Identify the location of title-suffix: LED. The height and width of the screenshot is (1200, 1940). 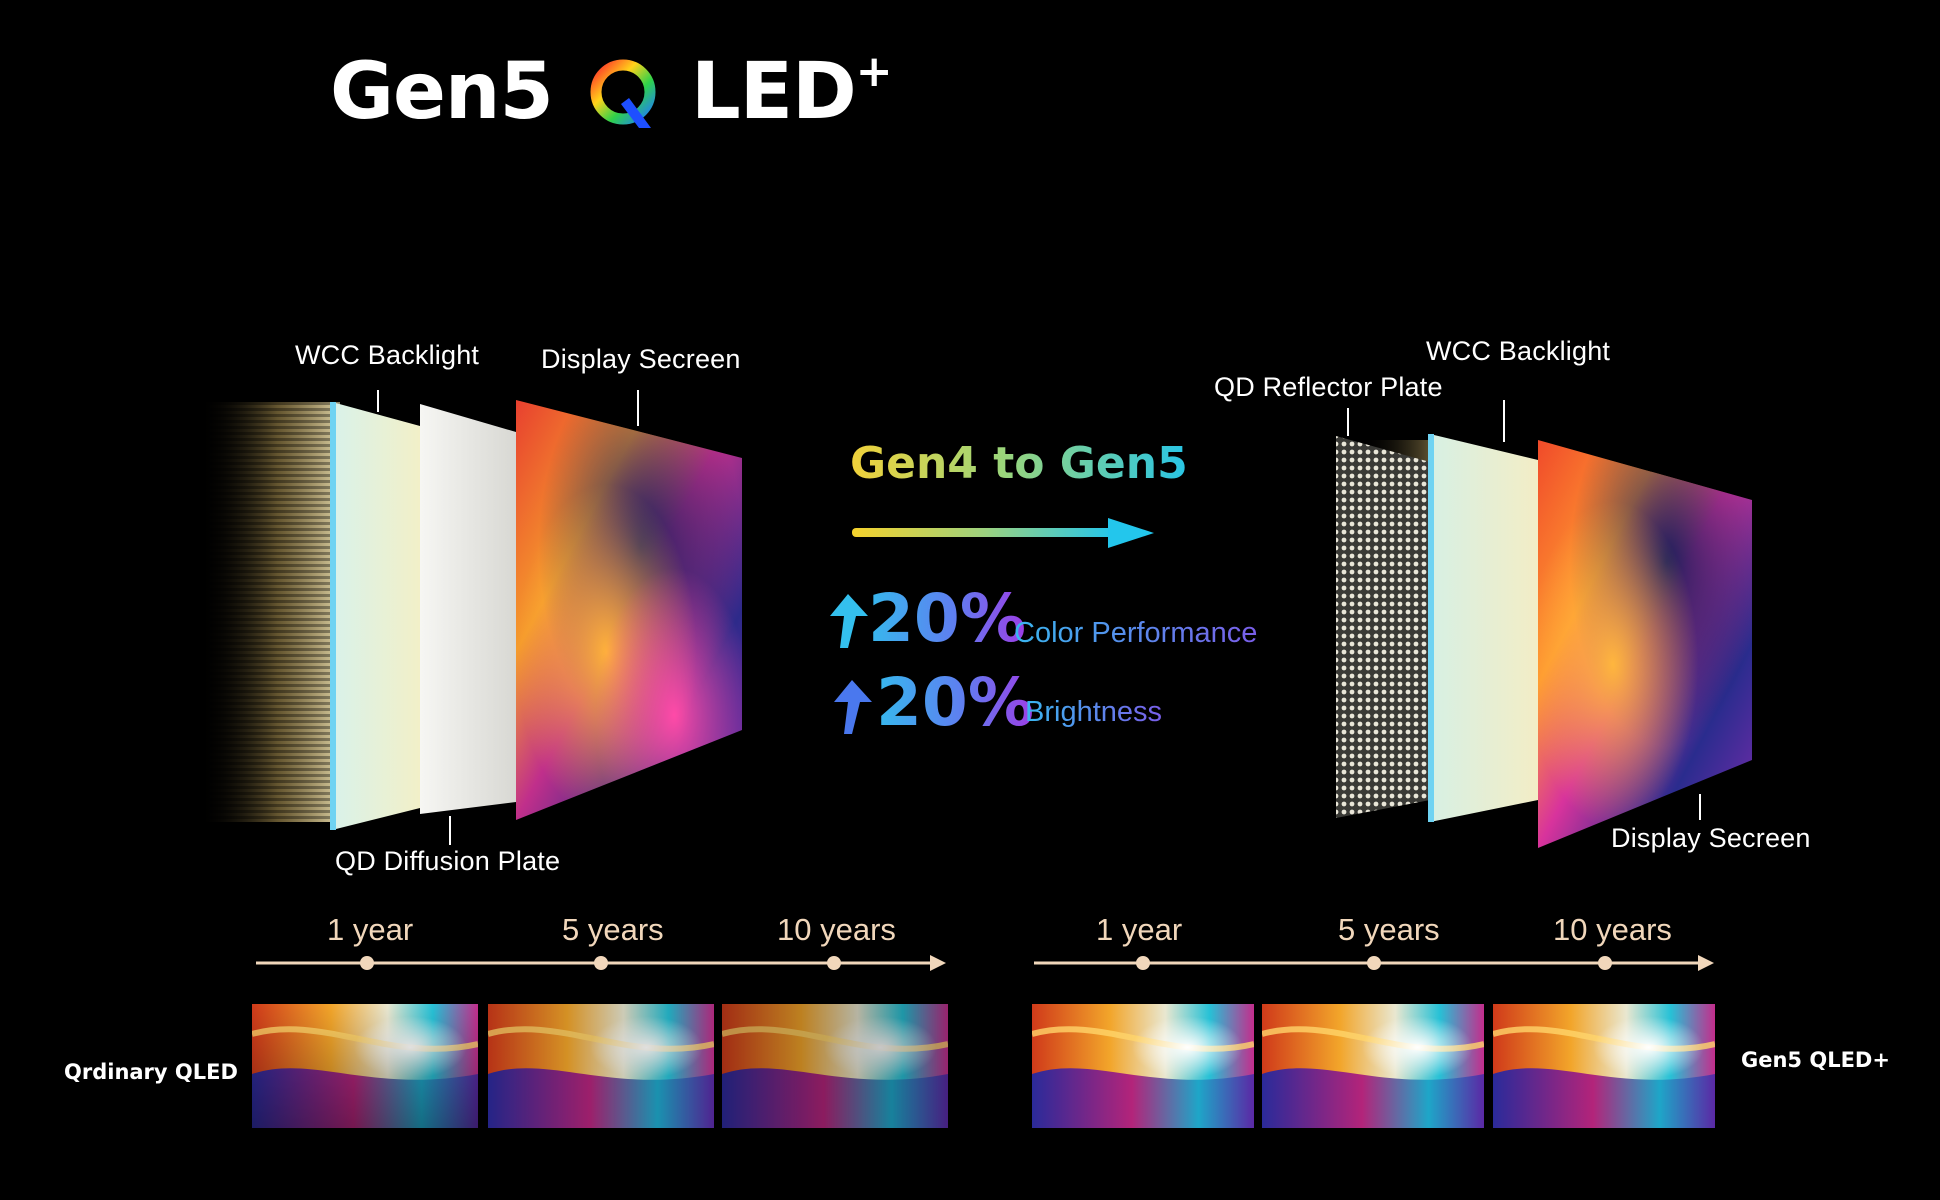
(774, 92).